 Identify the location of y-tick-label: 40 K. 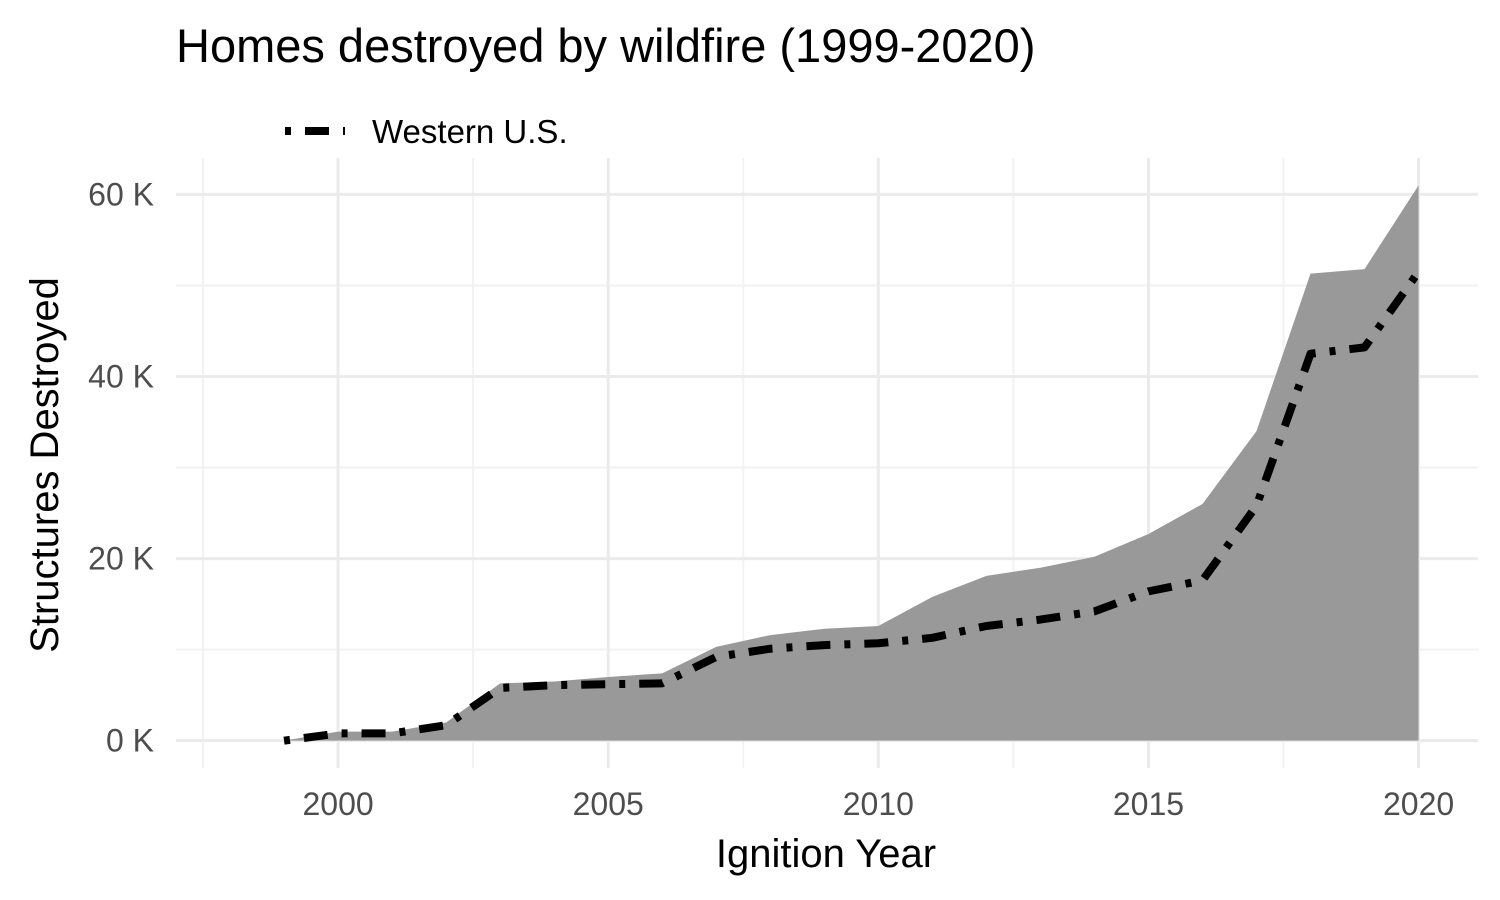
(121, 377).